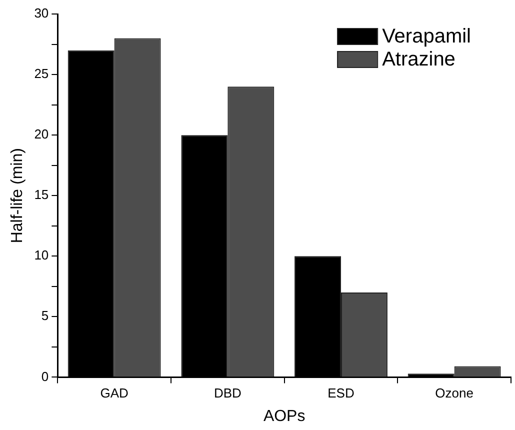  What do you see at coordinates (41, 13) in the screenshot?
I see `y-tick-label: 30` at bounding box center [41, 13].